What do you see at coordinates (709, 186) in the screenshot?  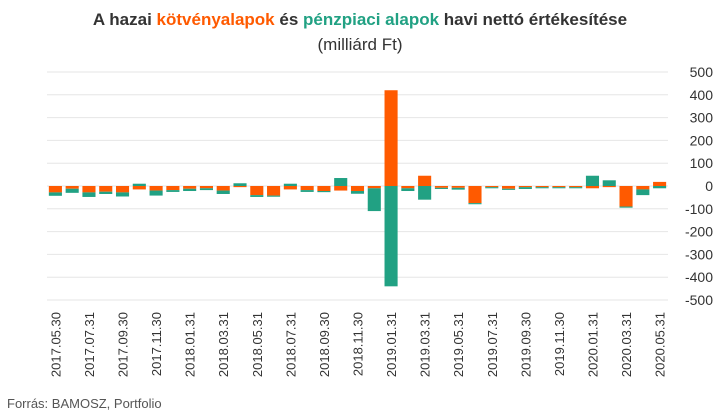 I see `y-tick-label: 0` at bounding box center [709, 186].